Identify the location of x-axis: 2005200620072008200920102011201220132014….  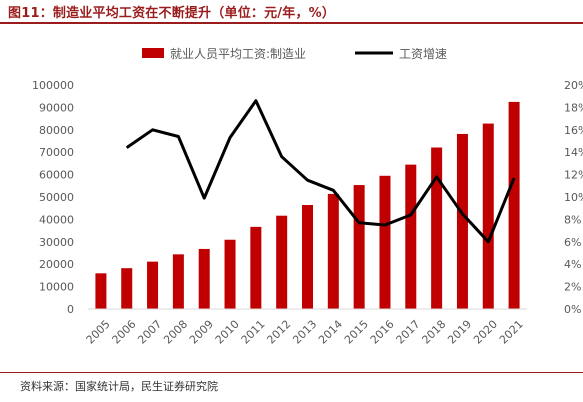
(305, 332).